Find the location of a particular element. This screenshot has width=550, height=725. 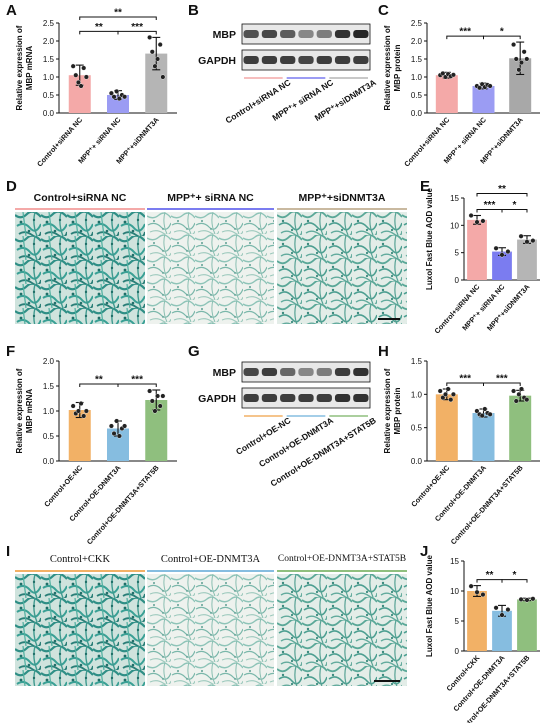

panel-label-g: G is located at coordinates (194, 351).